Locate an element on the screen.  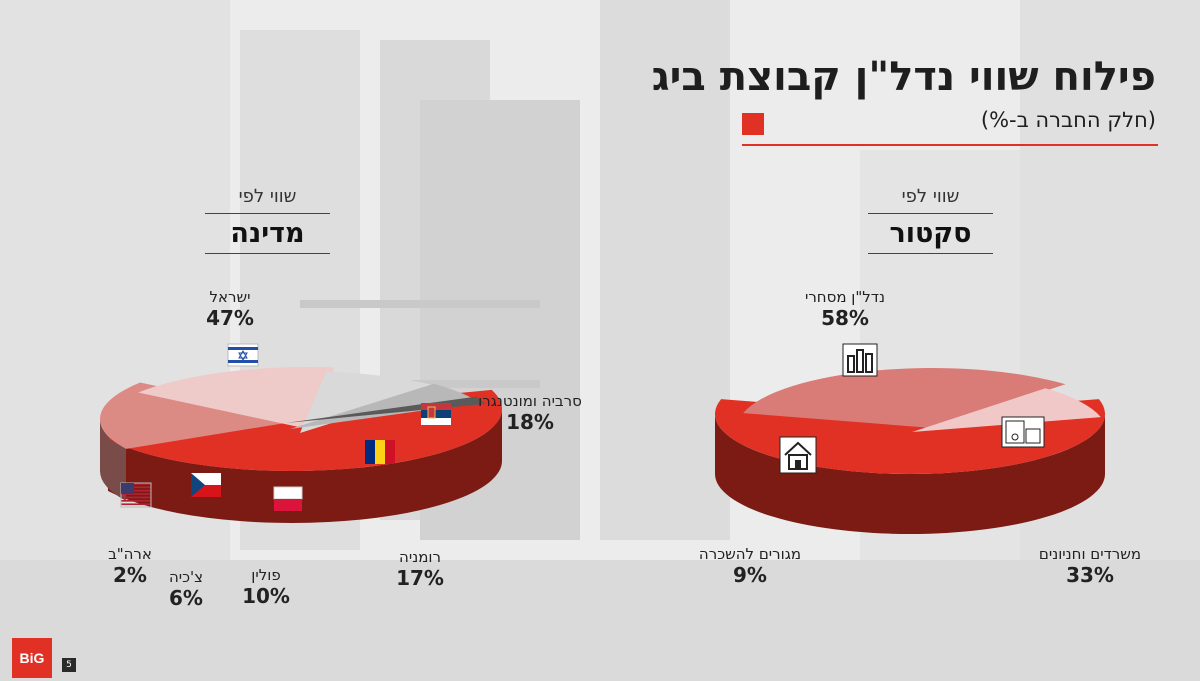
label-offices-value: 33% is located at coordinates (1090, 575).